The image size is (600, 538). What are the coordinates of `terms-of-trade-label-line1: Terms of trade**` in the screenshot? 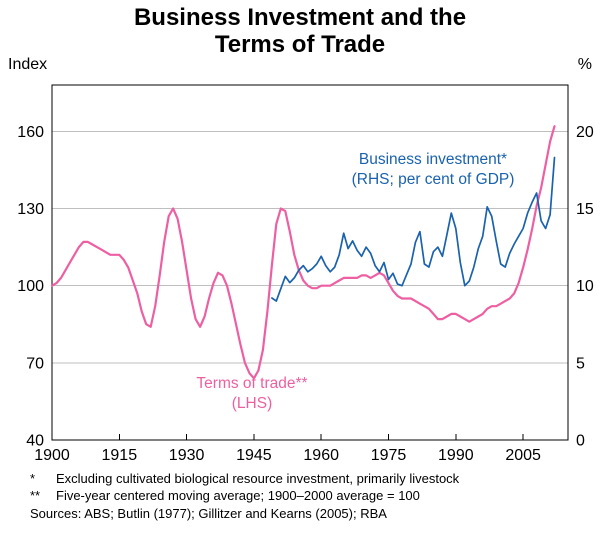 It's located at (252, 383).